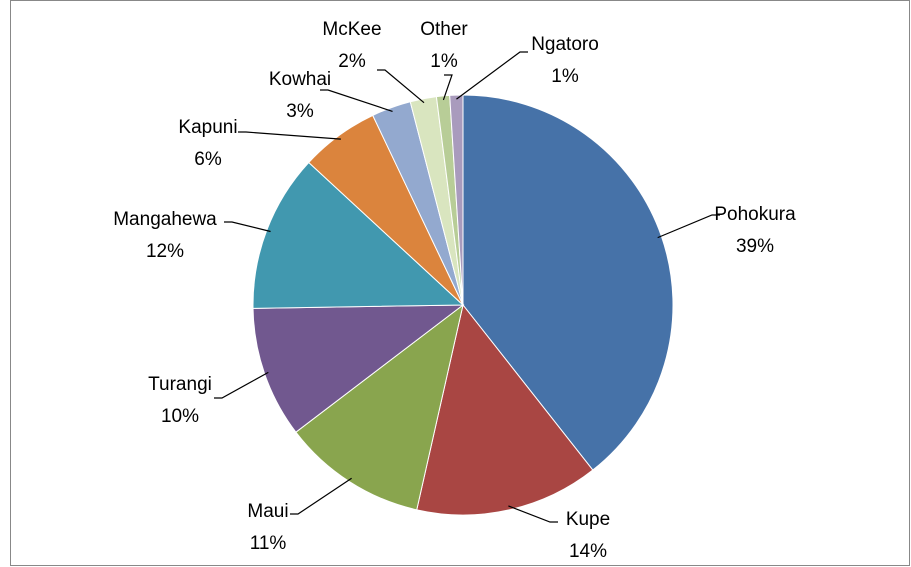  What do you see at coordinates (565, 44) in the screenshot?
I see `slice-label: Ngatoro` at bounding box center [565, 44].